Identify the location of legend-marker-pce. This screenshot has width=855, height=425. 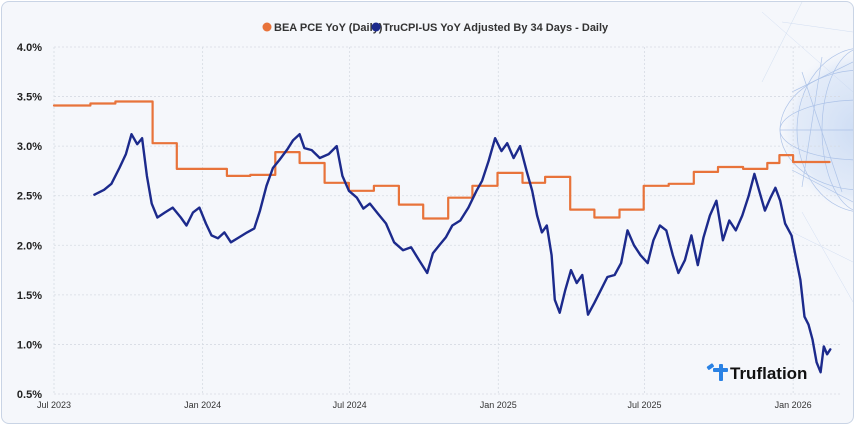
(267, 27).